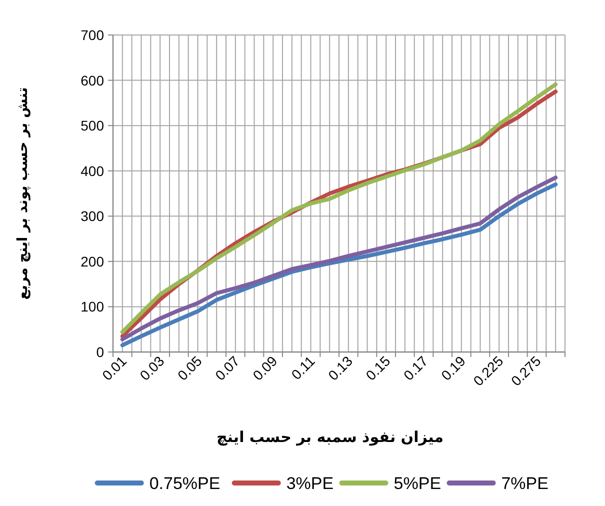  Describe the element at coordinates (330, 437) in the screenshot. I see `x-axis-title: میزان نفوذ سمبه بر حسب اینچ` at that location.